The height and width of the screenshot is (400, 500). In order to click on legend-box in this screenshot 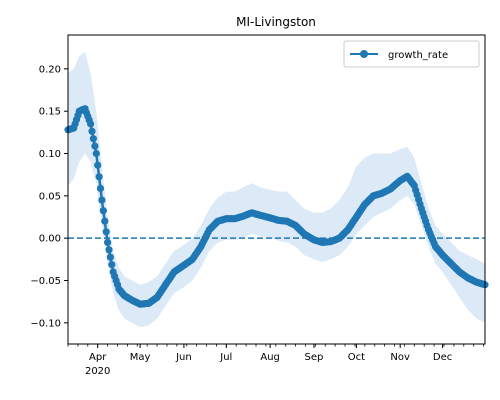, I will do `click(411, 54)`.